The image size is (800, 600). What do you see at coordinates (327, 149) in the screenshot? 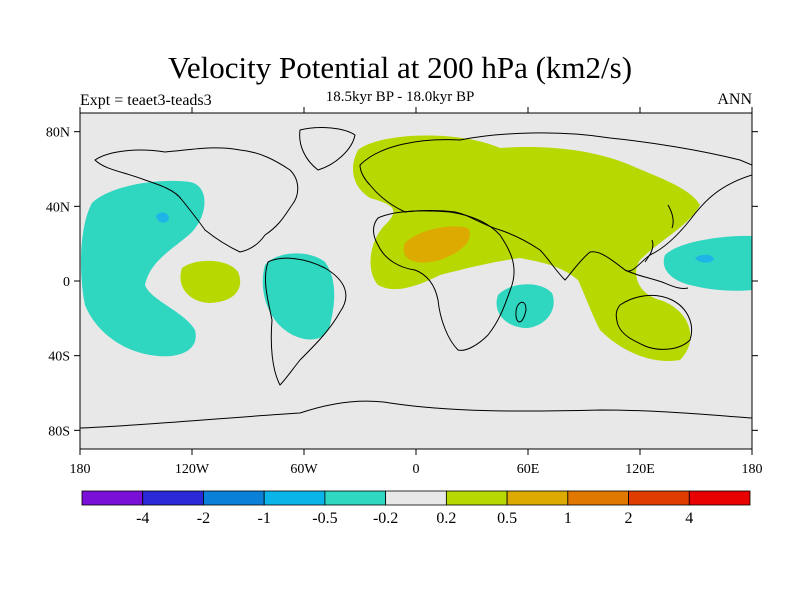
I see `coastline-greenland` at bounding box center [327, 149].